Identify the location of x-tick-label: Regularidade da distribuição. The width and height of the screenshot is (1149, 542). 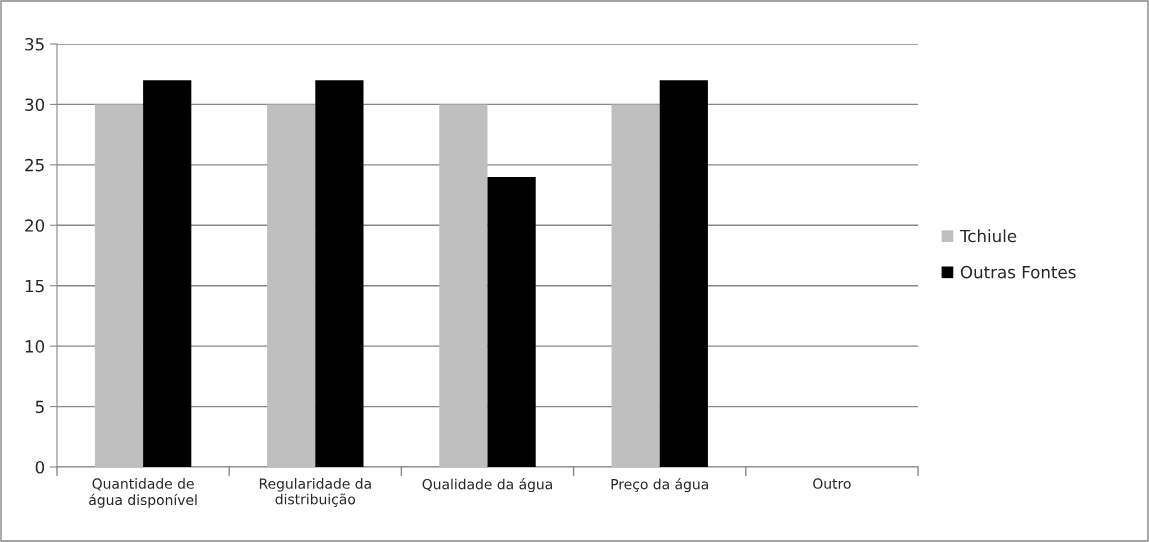
(315, 492).